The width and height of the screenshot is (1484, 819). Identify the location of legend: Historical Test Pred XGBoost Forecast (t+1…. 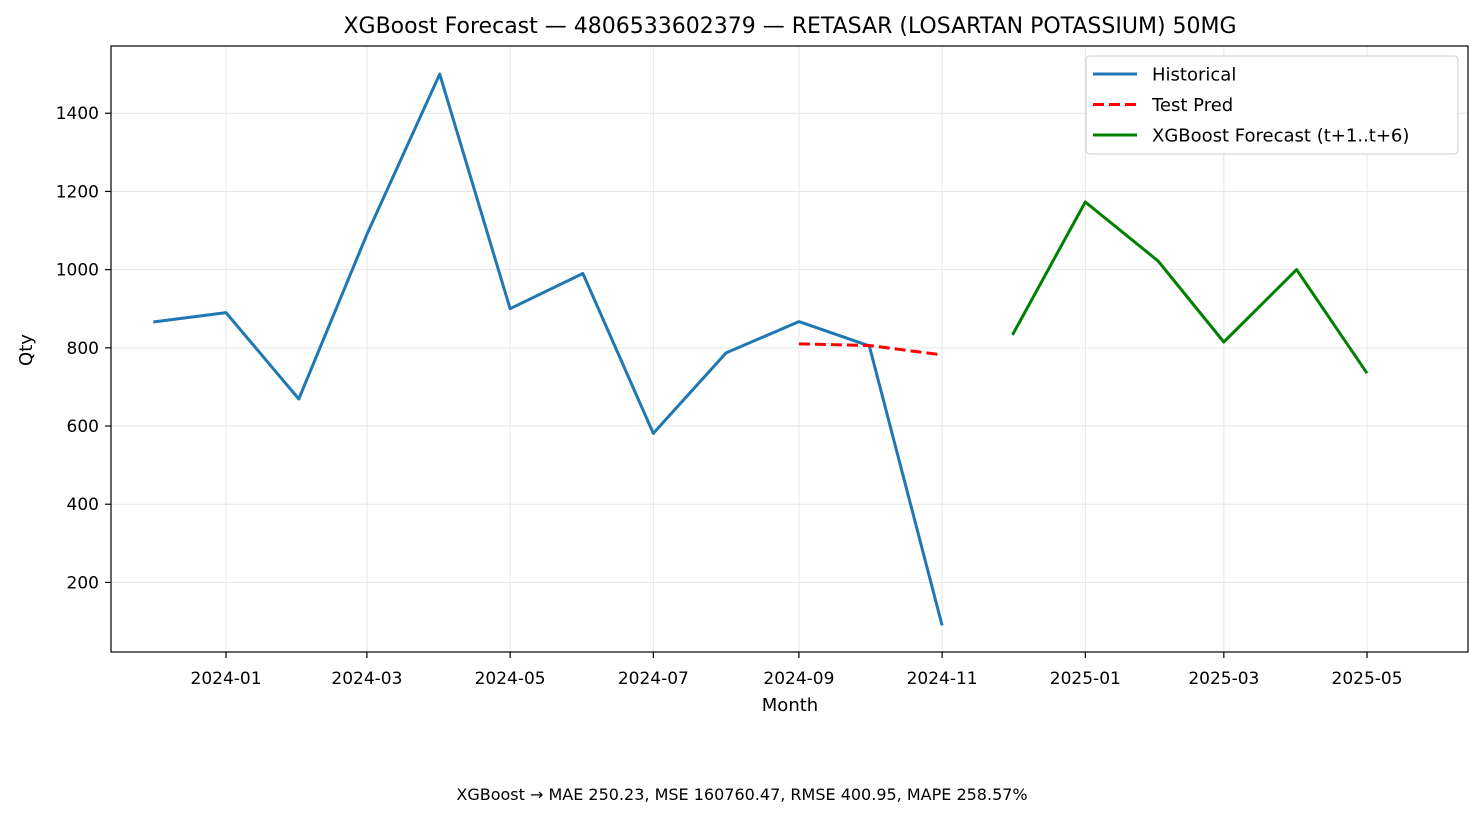
(1272, 105).